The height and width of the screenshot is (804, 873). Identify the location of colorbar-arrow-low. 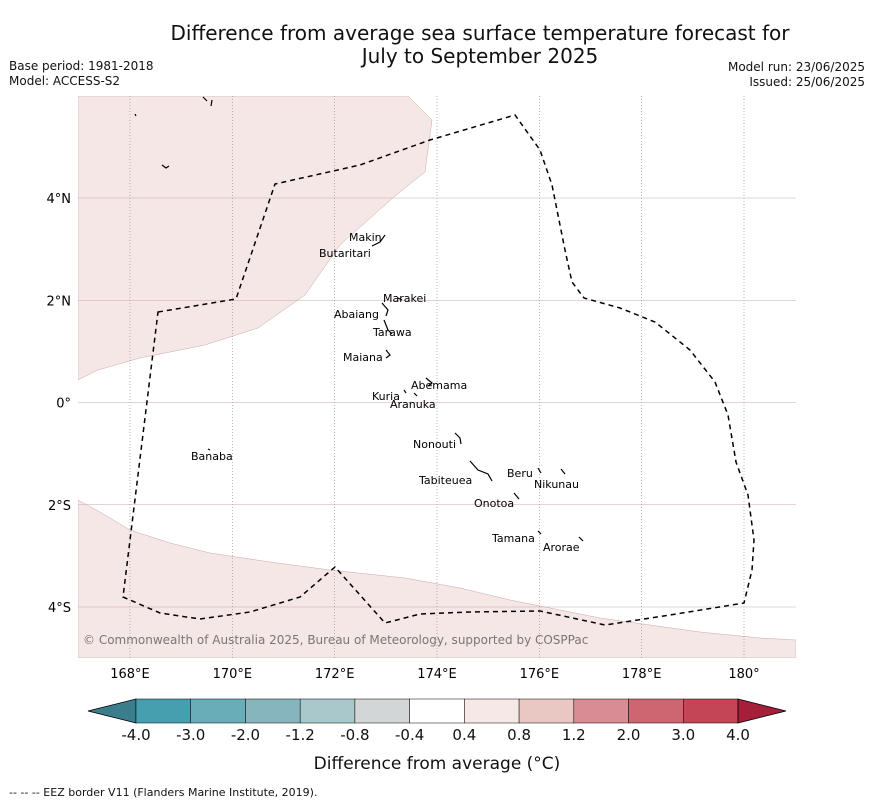
(112, 711).